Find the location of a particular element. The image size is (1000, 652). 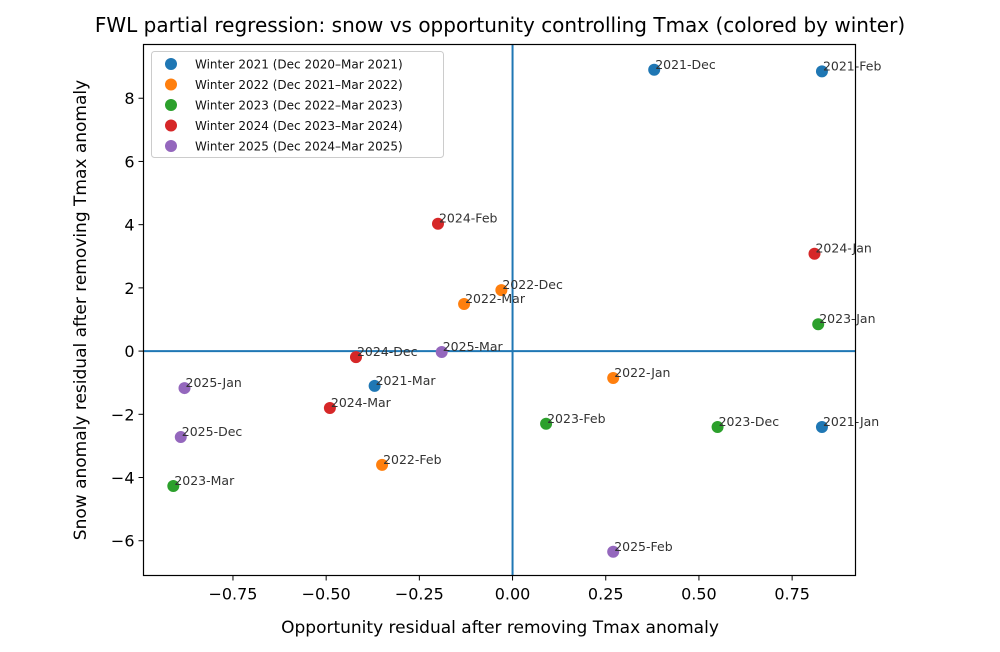

point-label: 2021-Feb is located at coordinates (852, 65).